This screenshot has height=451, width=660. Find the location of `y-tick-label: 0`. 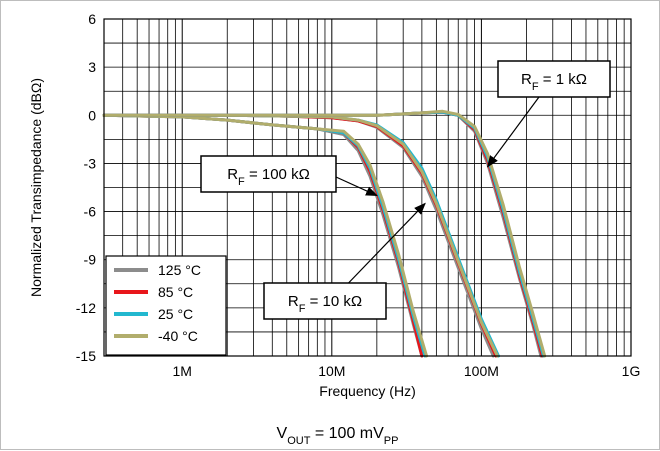

y-tick-label: 0 is located at coordinates (92, 115).